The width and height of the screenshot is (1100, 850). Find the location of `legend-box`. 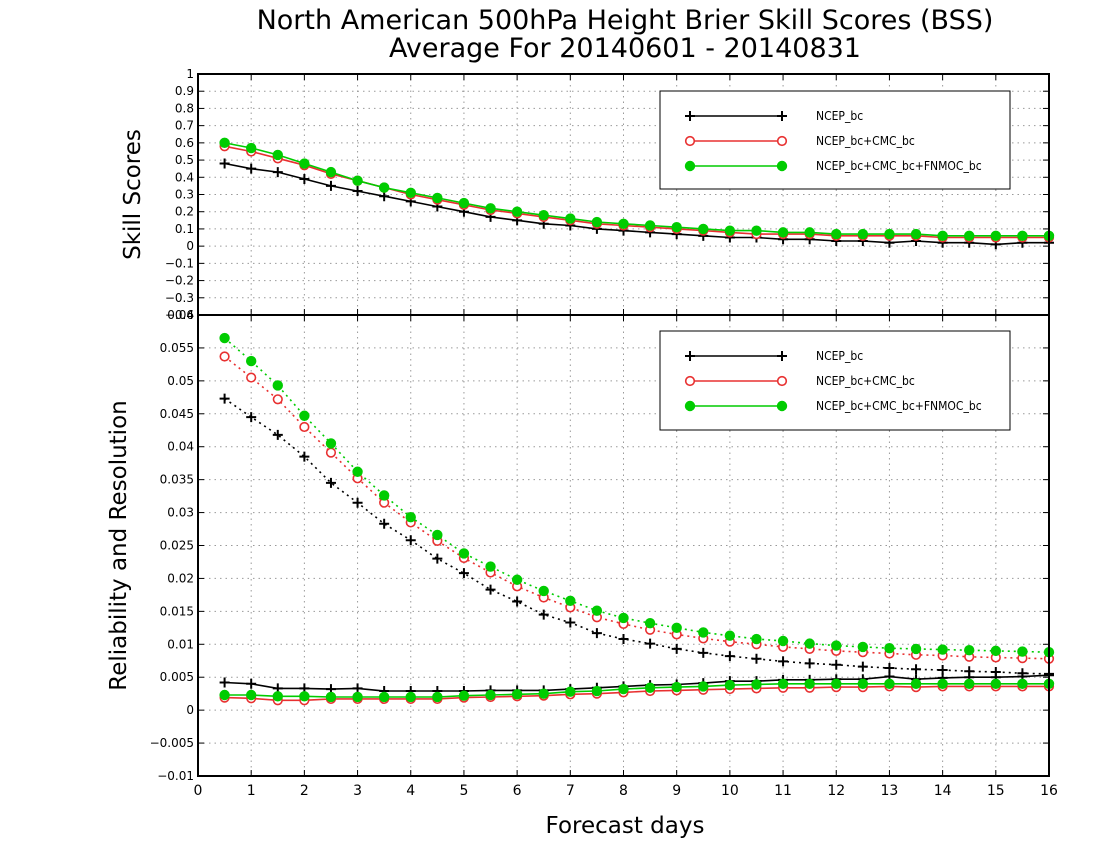

legend-box is located at coordinates (835, 140).